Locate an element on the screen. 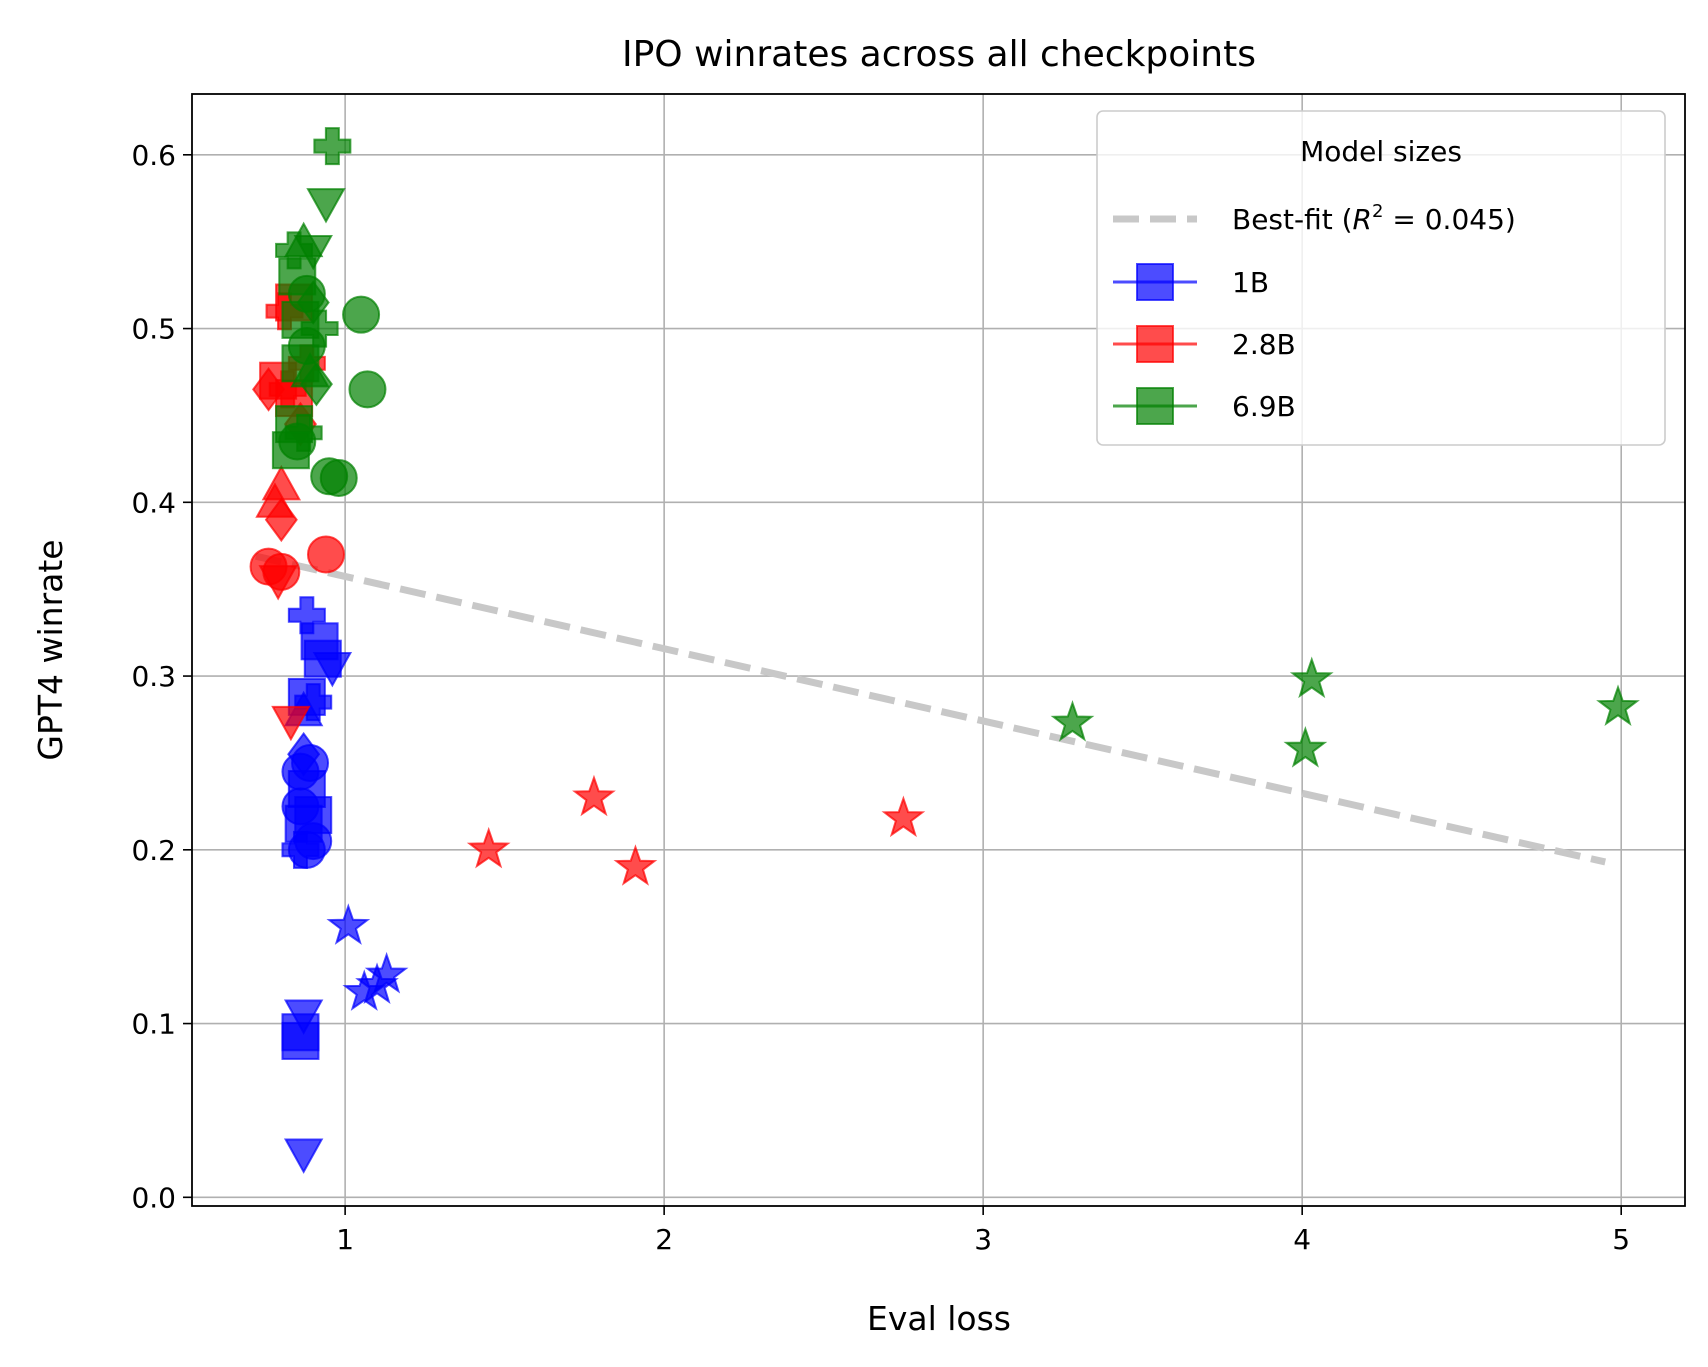  y-axis-ticks: 0.0 0.1 0.2 0.3 0.4 0.5 0.6 is located at coordinates (161, 676).